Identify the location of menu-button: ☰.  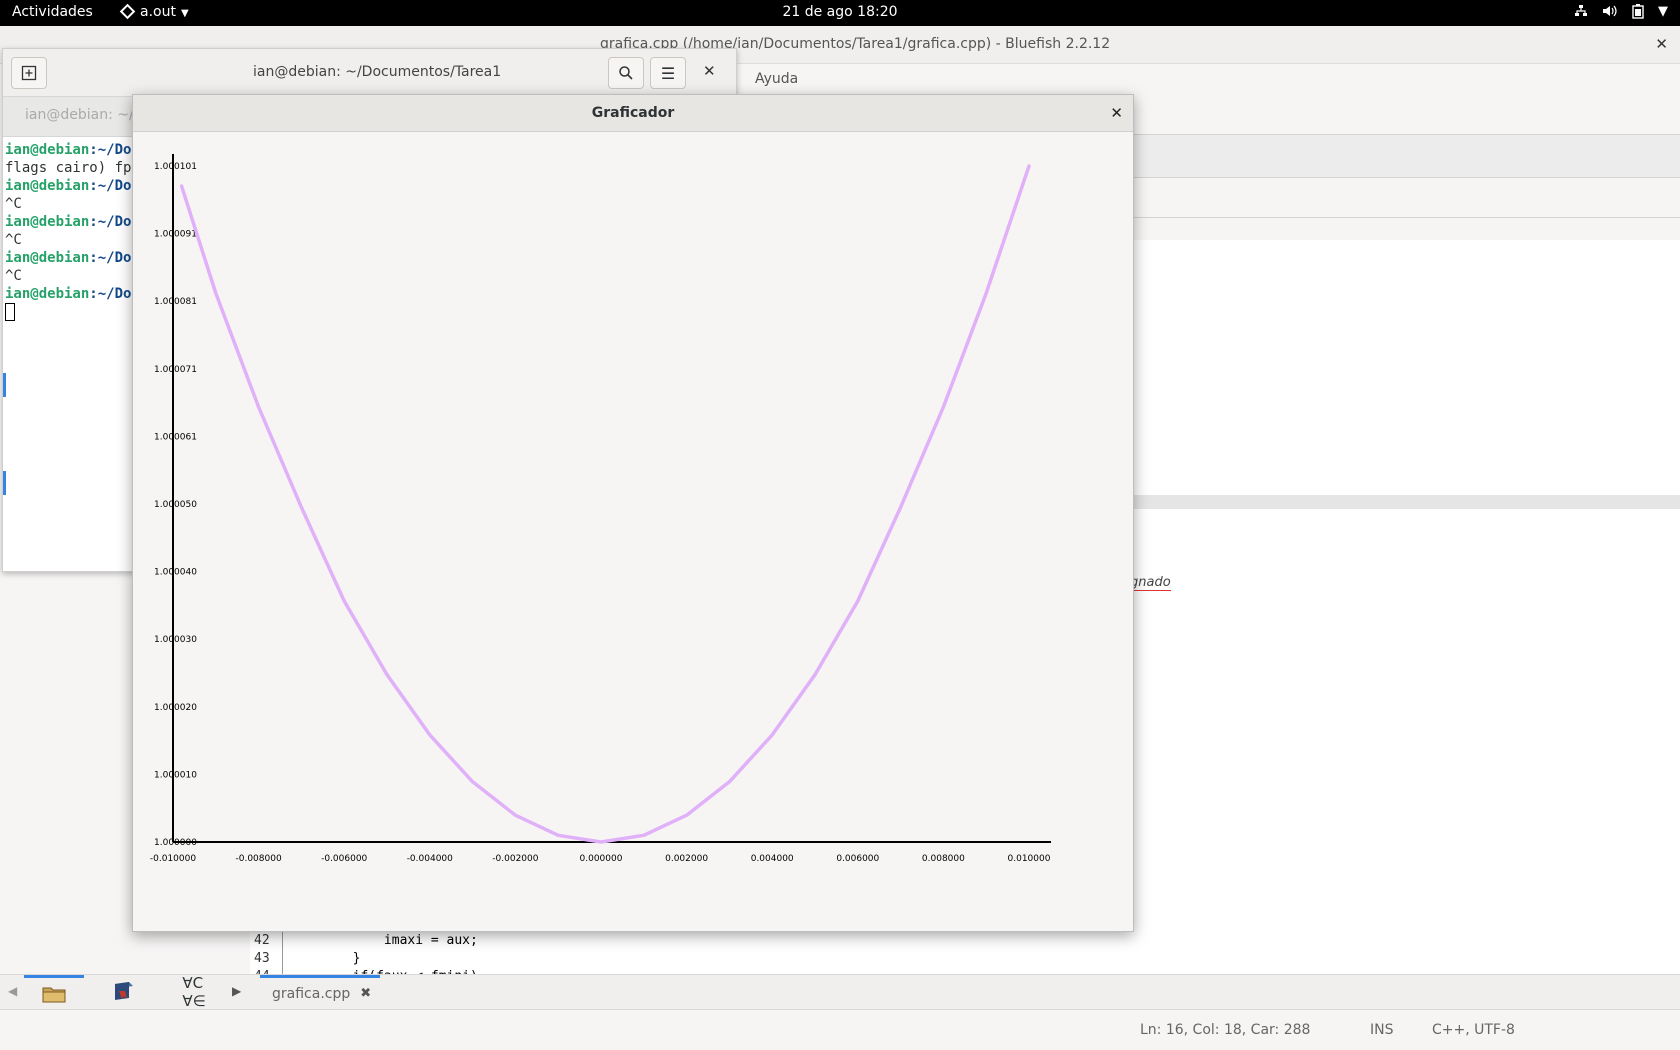
(668, 73).